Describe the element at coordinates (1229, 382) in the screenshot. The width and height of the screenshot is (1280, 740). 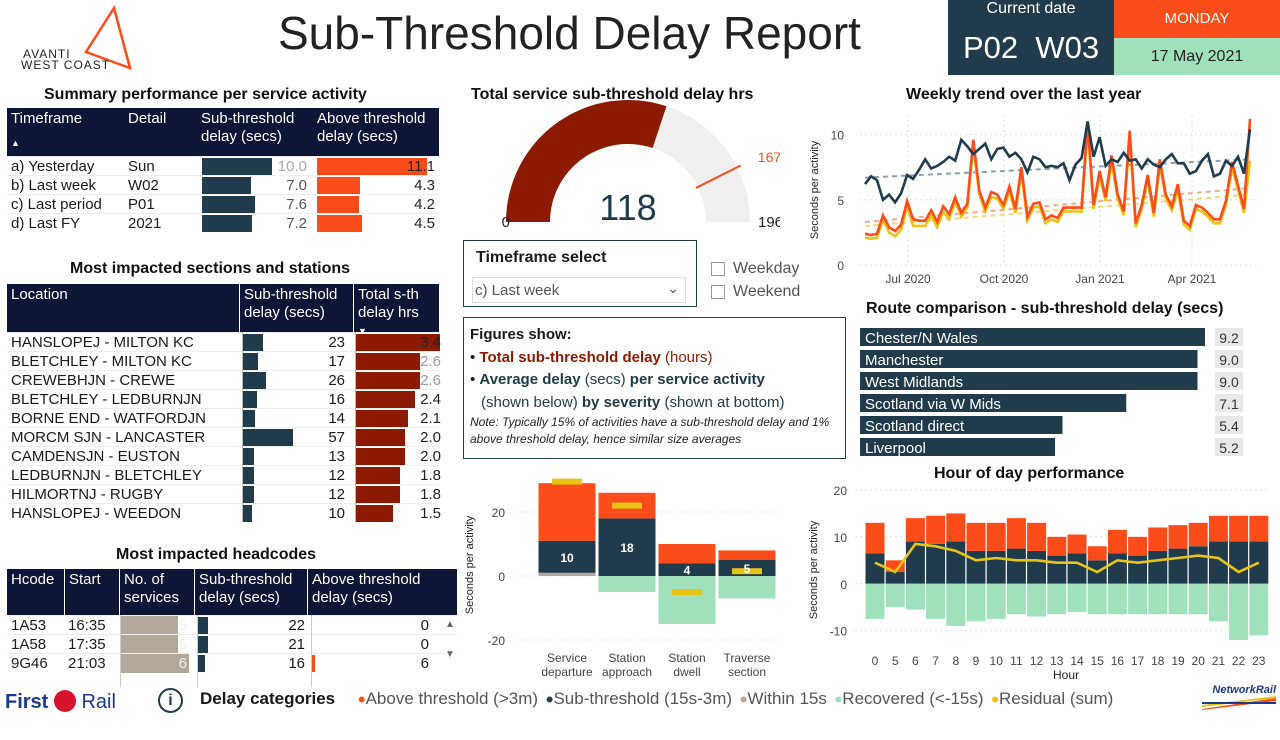
I see `route-value-label: 9.0` at that location.